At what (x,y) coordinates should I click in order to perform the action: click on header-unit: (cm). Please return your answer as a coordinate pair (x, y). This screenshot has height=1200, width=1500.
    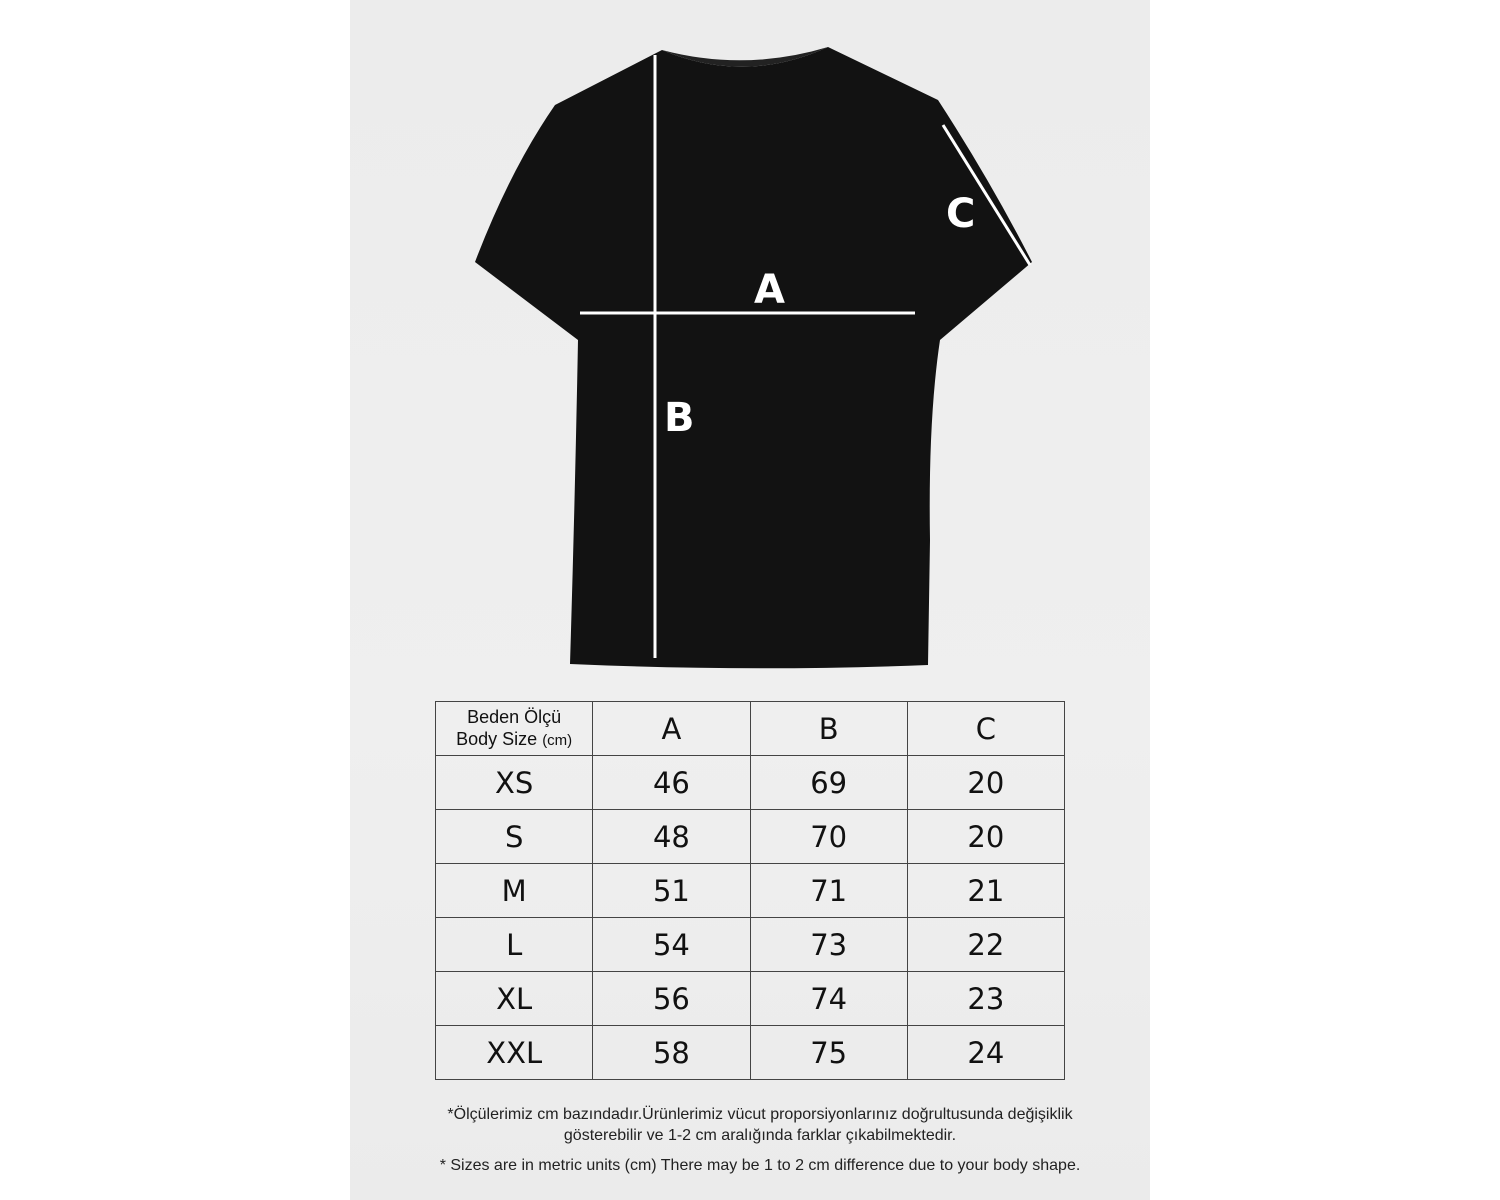
    Looking at the image, I should click on (557, 740).